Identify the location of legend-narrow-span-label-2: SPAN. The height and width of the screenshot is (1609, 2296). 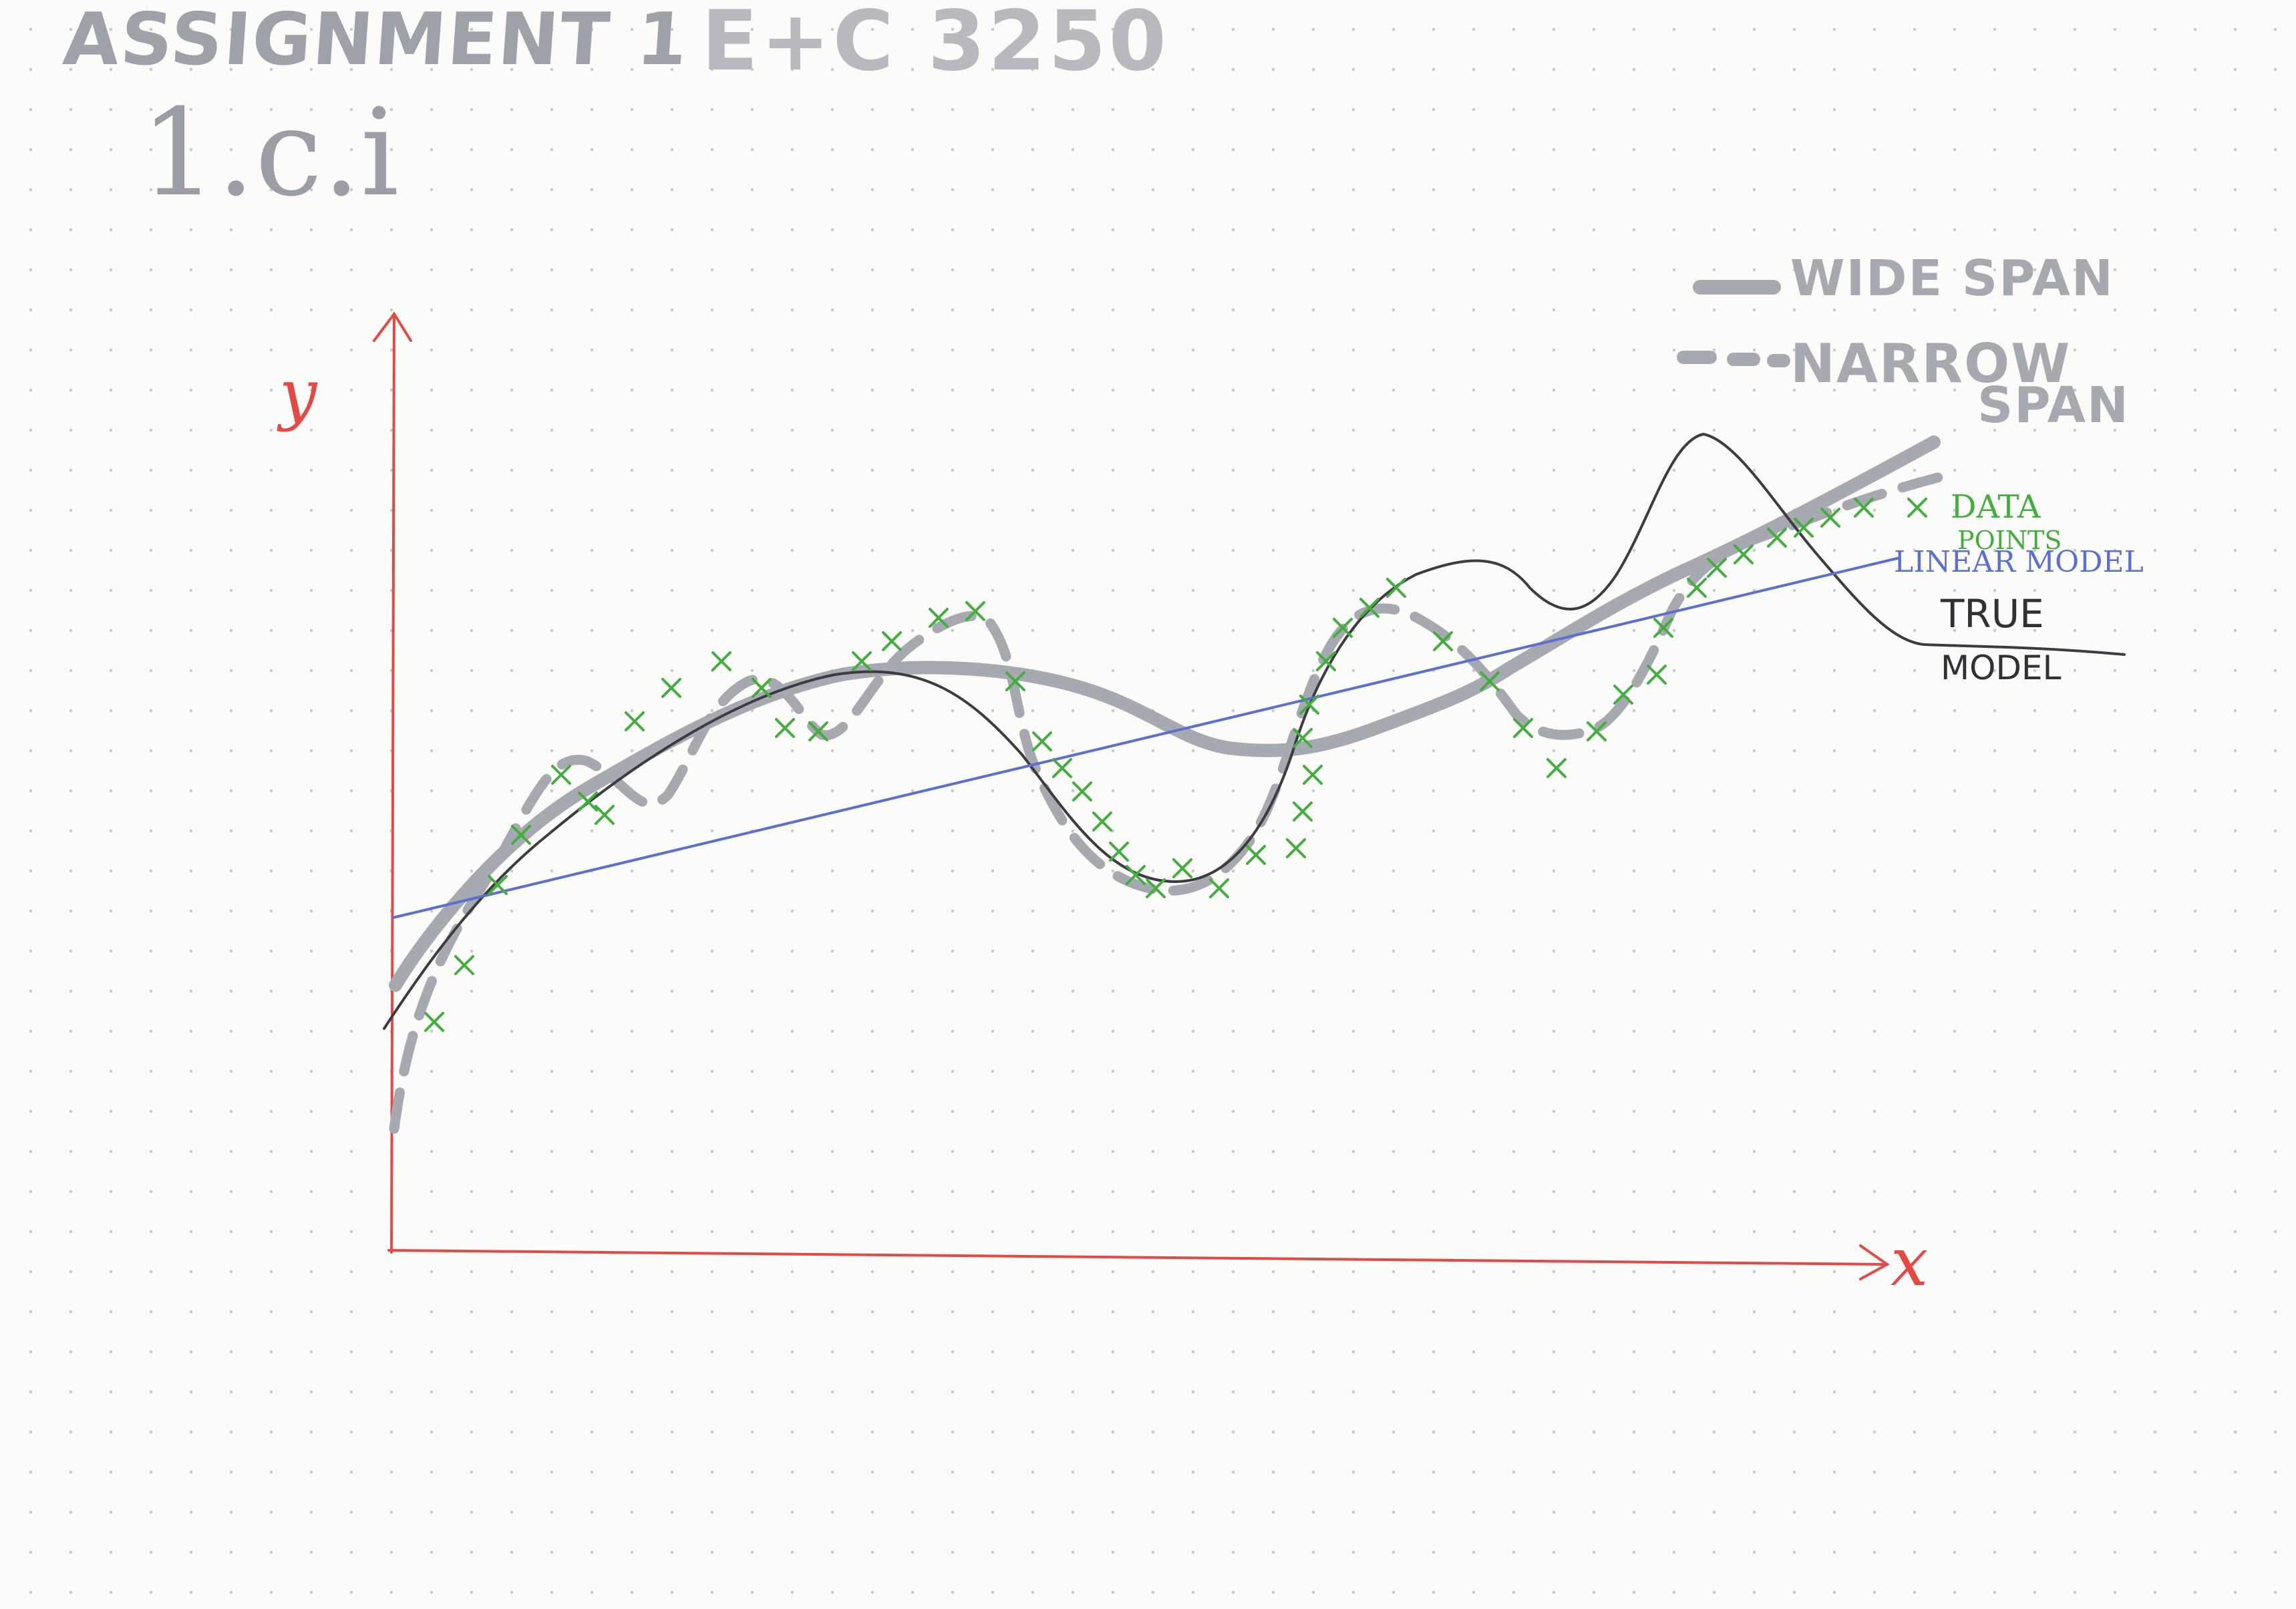
(2053, 405).